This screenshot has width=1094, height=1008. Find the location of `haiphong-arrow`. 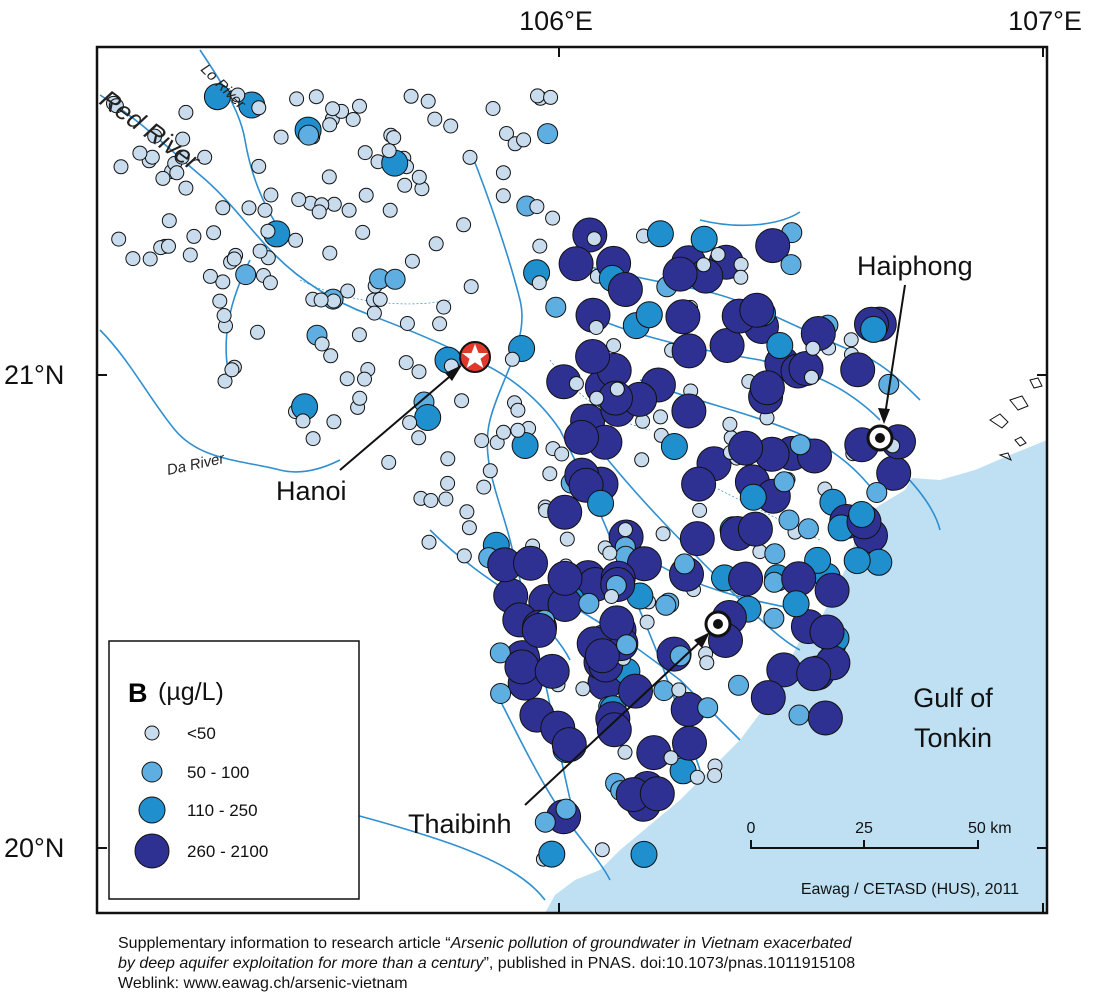

haiphong-arrow is located at coordinates (895, 350).